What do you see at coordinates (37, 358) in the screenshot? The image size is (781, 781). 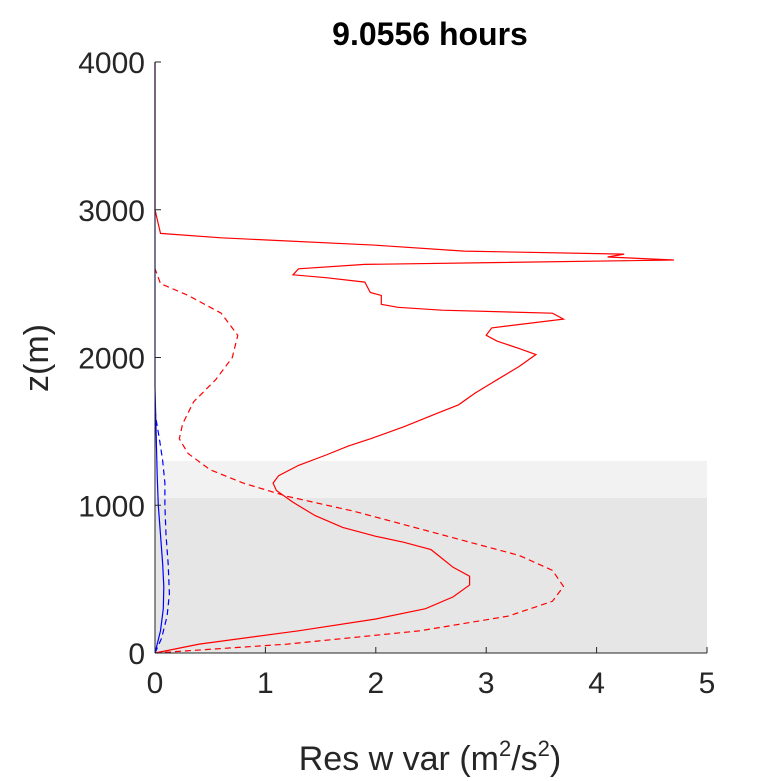 I see `y-axis-label: z(m)` at bounding box center [37, 358].